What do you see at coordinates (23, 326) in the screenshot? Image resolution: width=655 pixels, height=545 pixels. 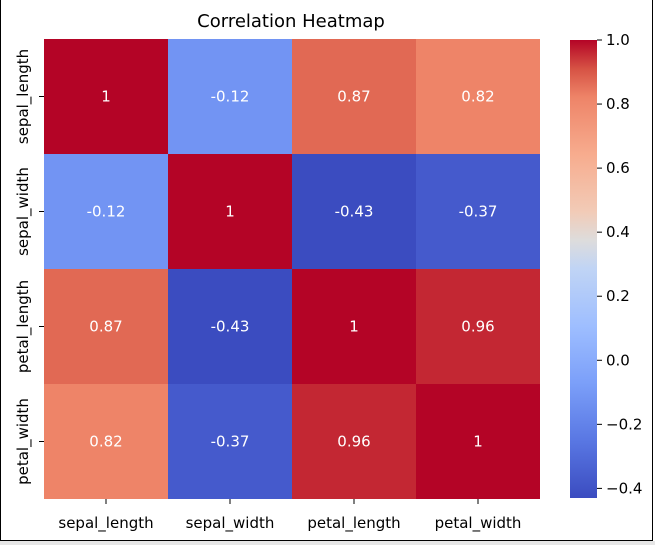 I see `y-tick-label: petal_length` at bounding box center [23, 326].